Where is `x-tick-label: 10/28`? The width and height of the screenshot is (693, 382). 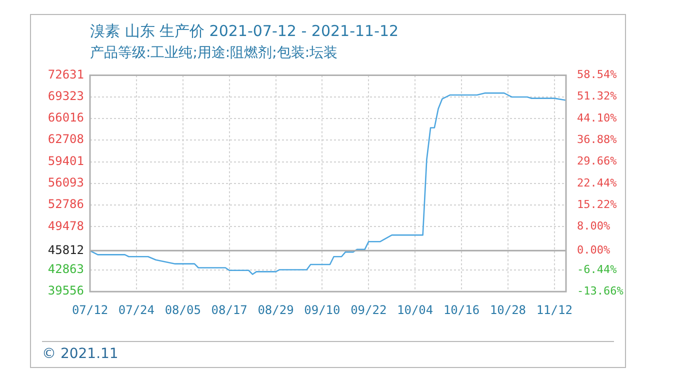 x-tick-label: 10/28 is located at coordinates (508, 309).